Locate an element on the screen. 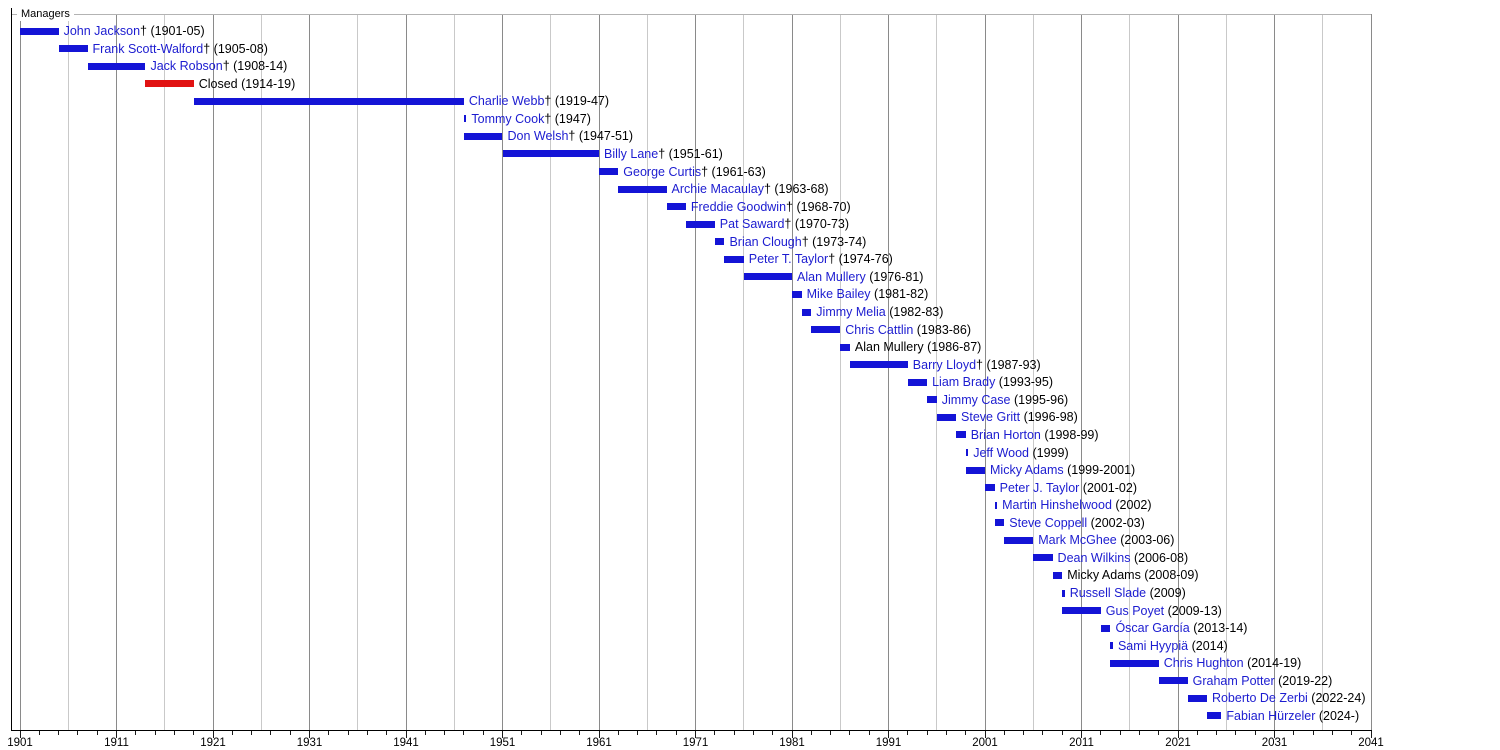  manager-name-link: Barry Lloyd is located at coordinates (944, 364).